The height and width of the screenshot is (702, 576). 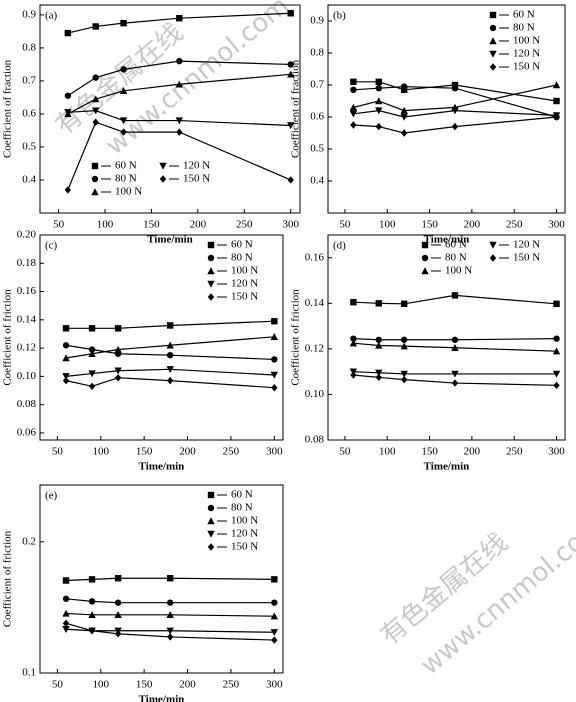 I want to click on y-tick-label: 0.9, so click(x=317, y=21).